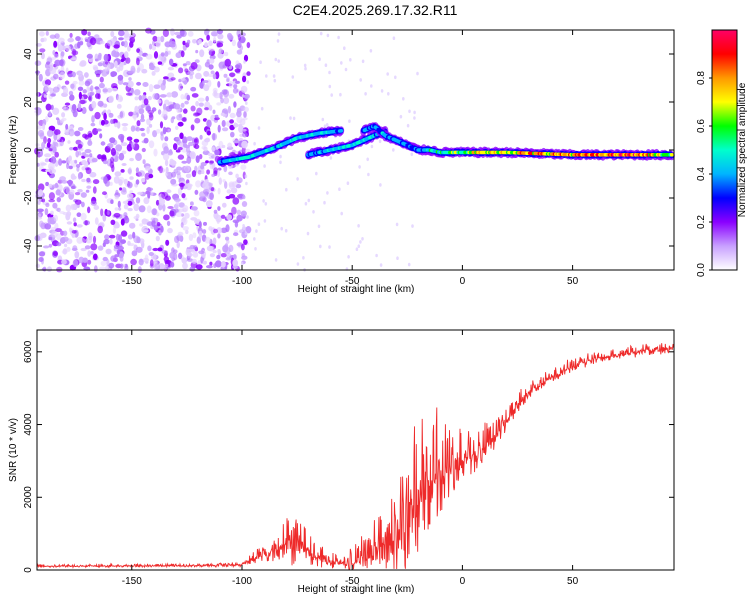 The image size is (750, 600). I want to click on y-tick-label: 40, so click(28, 54).